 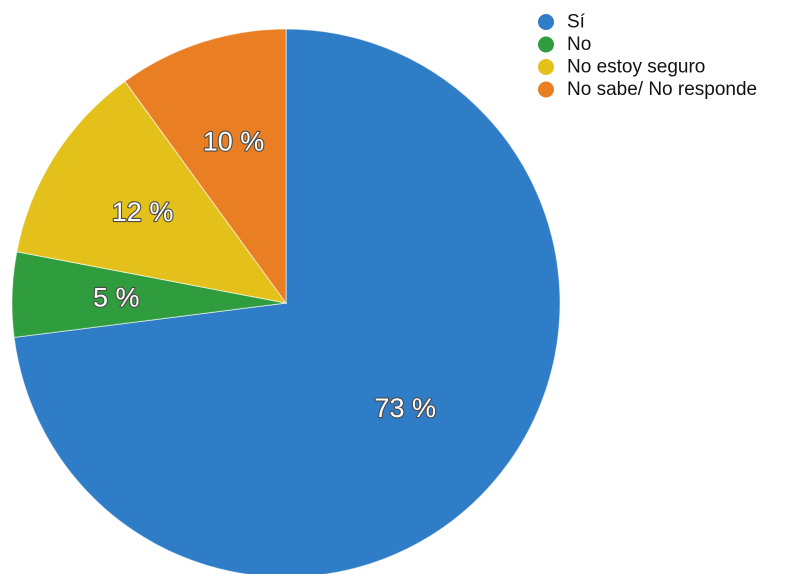 I want to click on legend-marker-no-sabe-no-responde, so click(x=546, y=89).